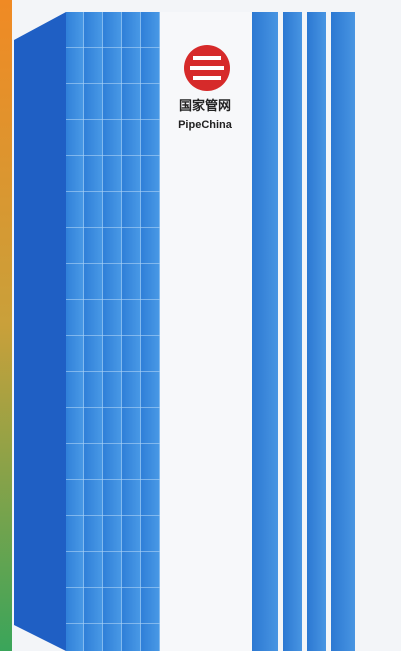 This screenshot has height=651, width=401. Describe the element at coordinates (207, 68) in the screenshot. I see `logo-lines` at that location.